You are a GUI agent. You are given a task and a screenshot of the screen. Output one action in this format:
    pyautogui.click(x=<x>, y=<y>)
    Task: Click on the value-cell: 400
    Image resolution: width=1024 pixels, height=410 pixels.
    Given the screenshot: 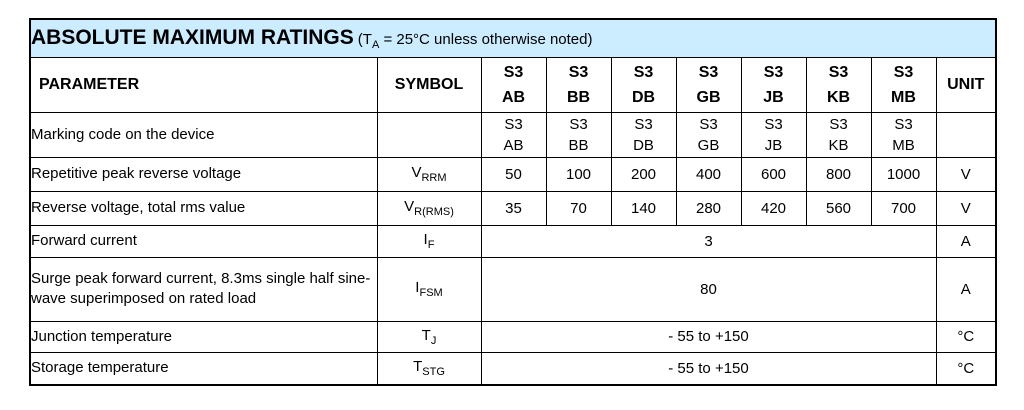 What is the action you would take?
    pyautogui.click(x=708, y=174)
    